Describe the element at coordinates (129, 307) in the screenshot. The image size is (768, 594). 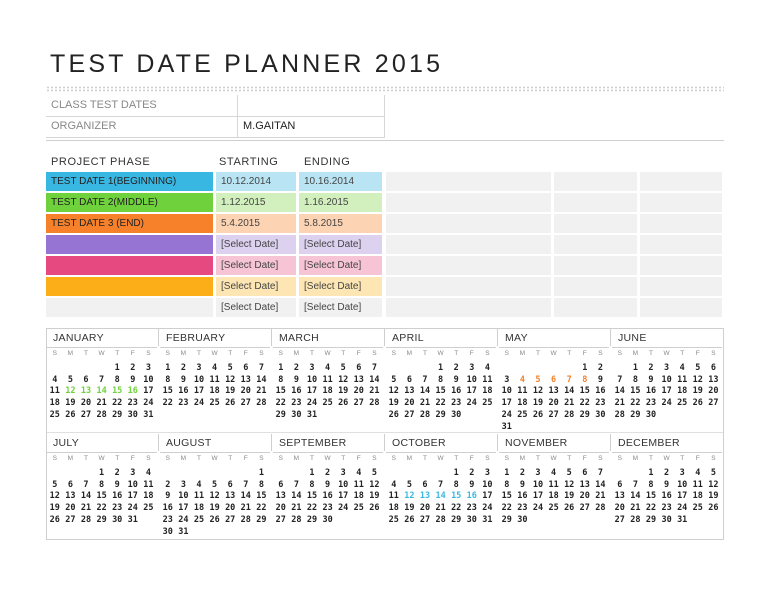
I see `phase-label` at that location.